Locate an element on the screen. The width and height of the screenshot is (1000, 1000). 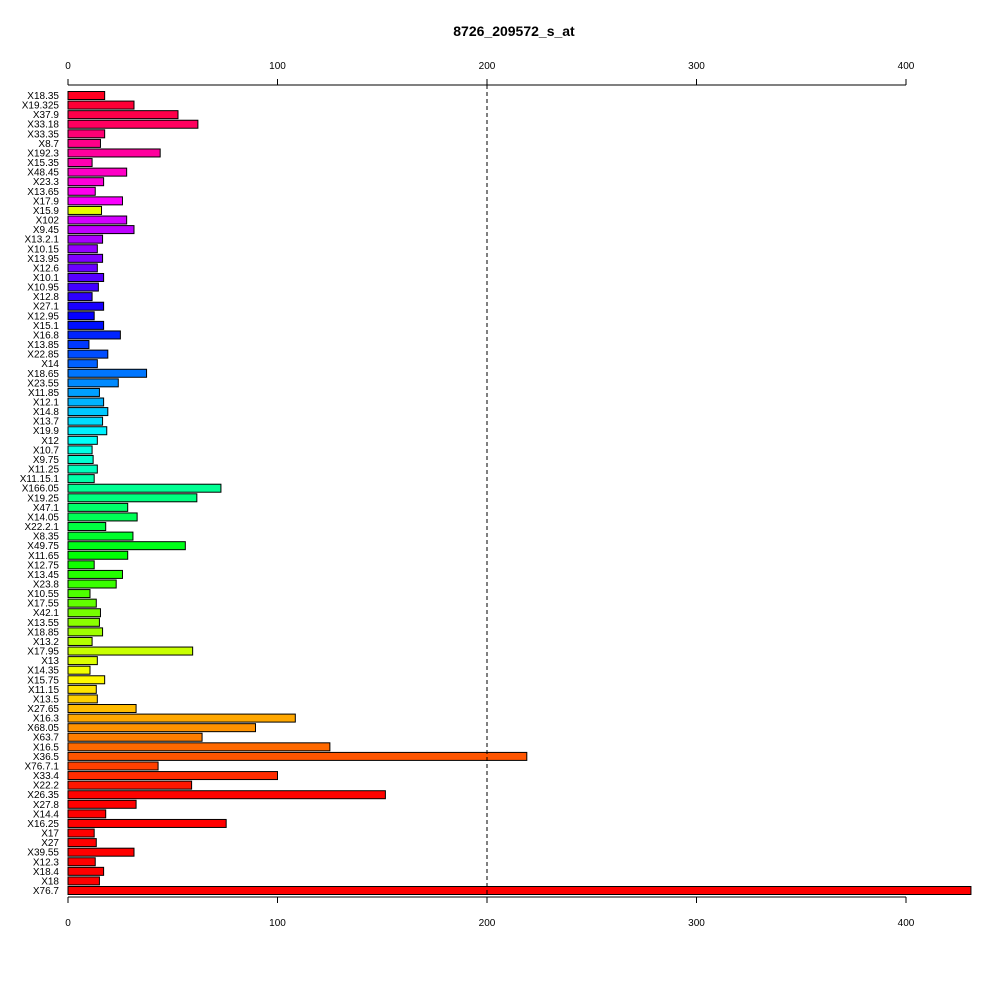
category-label: X13.85 is located at coordinates (43, 345).